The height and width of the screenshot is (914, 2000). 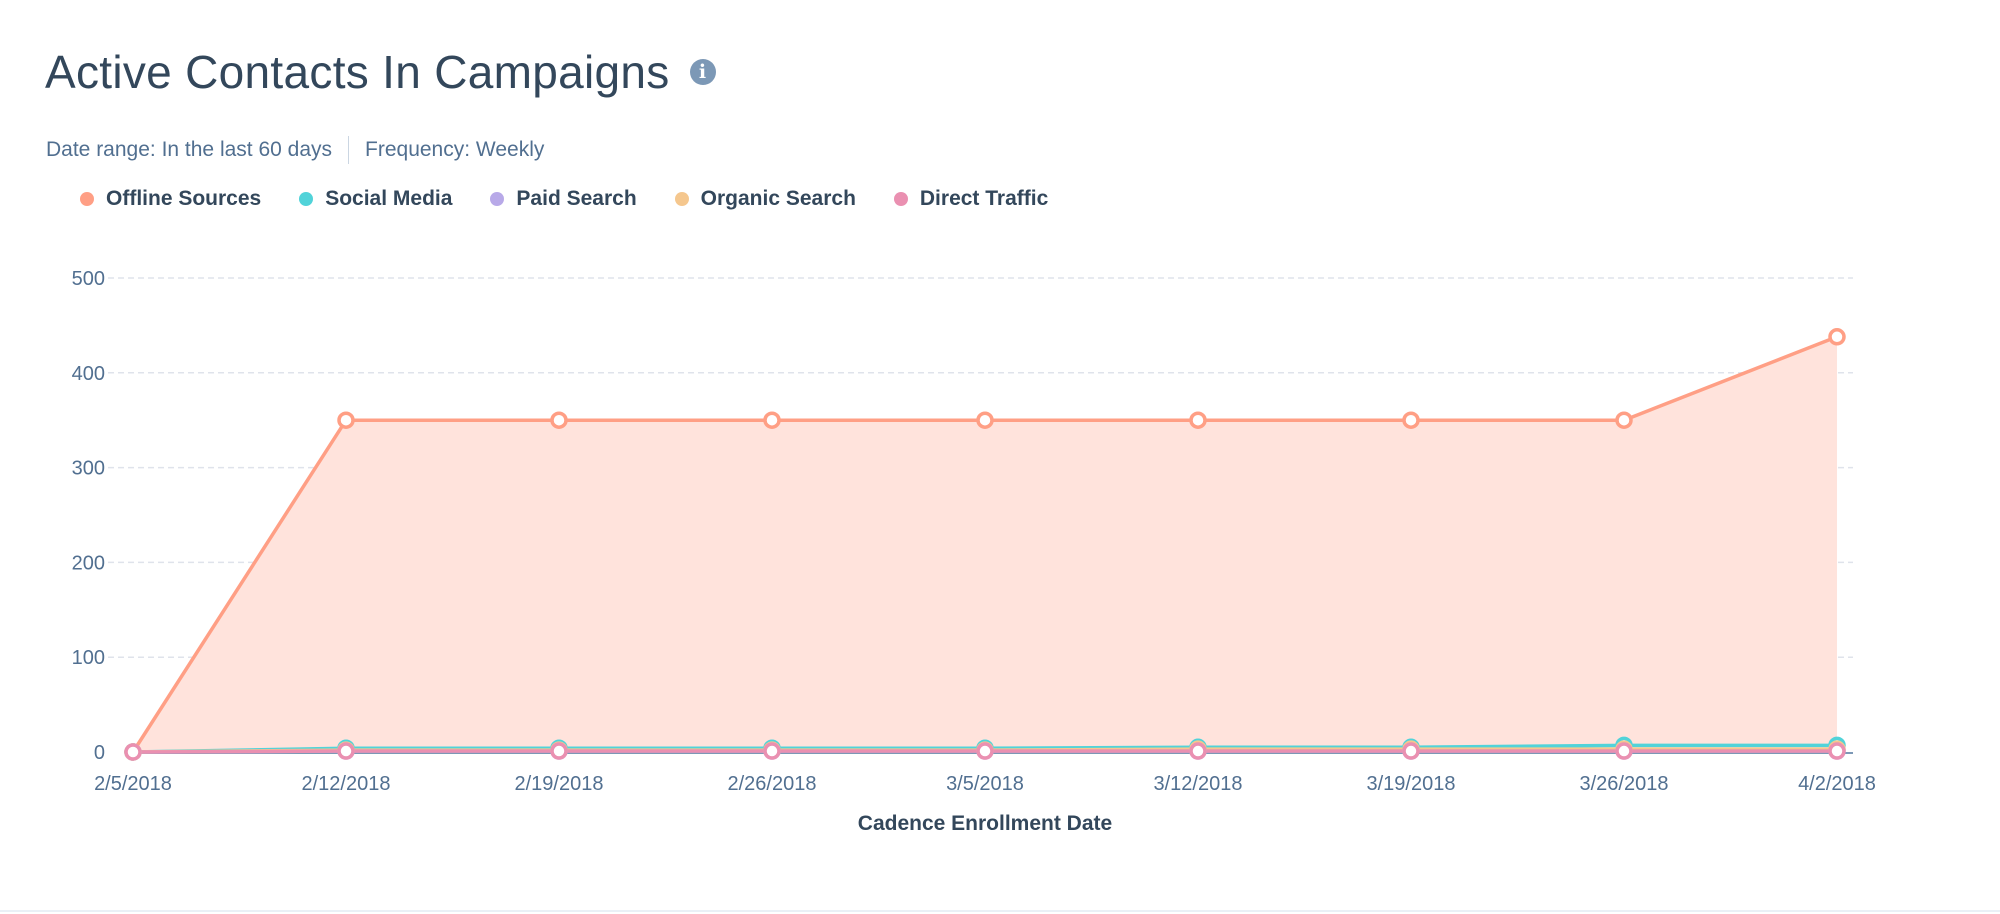 I want to click on x-tick-label: 2/5/2018, so click(x=133, y=784).